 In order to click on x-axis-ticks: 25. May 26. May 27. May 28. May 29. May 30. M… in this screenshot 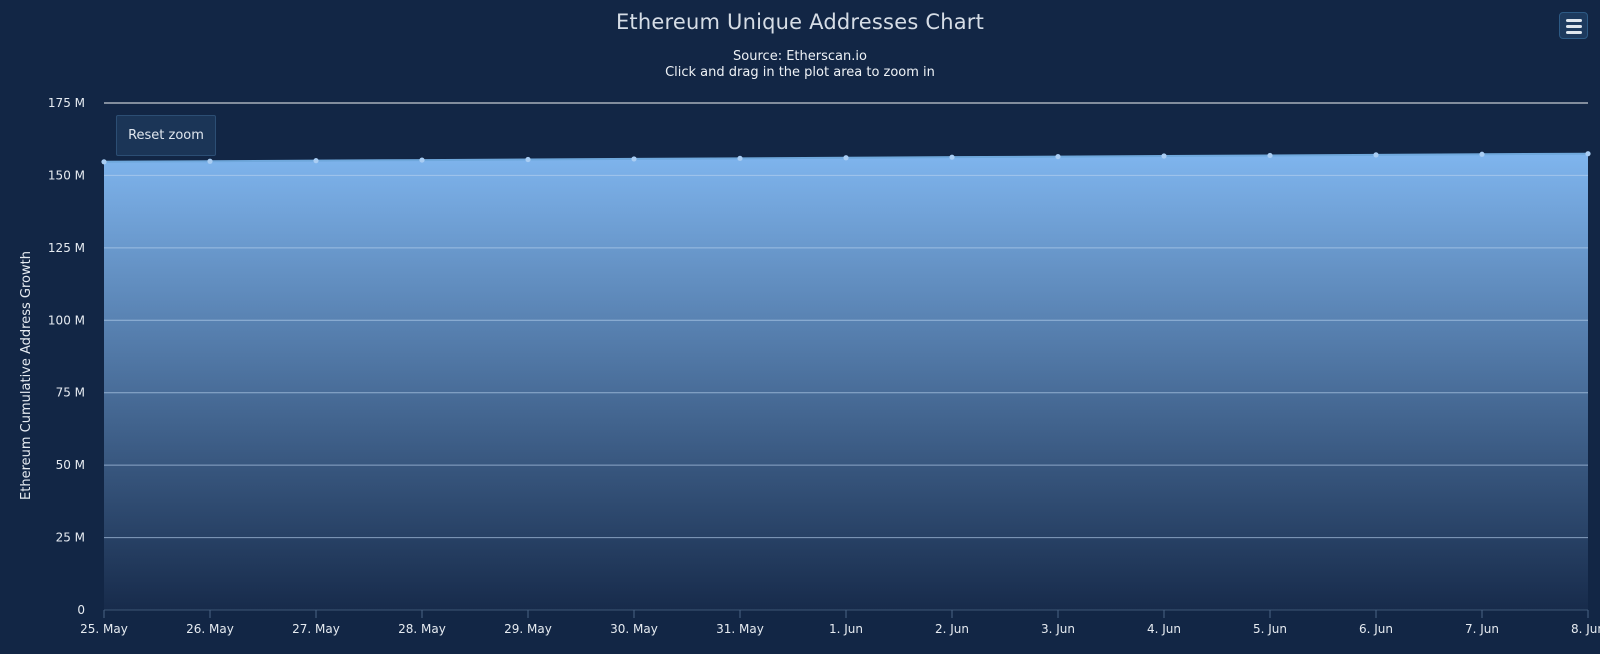, I will do `click(840, 623)`.